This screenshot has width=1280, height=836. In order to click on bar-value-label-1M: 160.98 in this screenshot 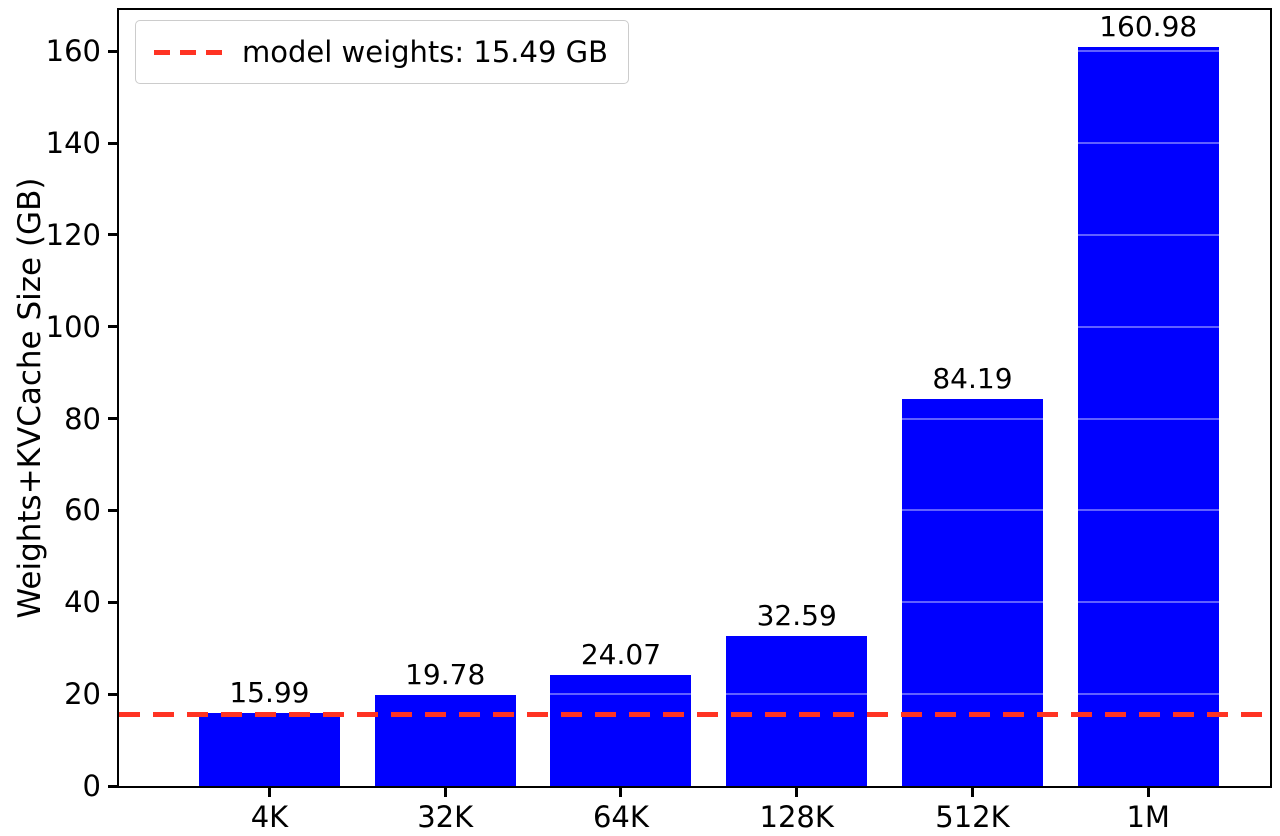, I will do `click(1148, 26)`.